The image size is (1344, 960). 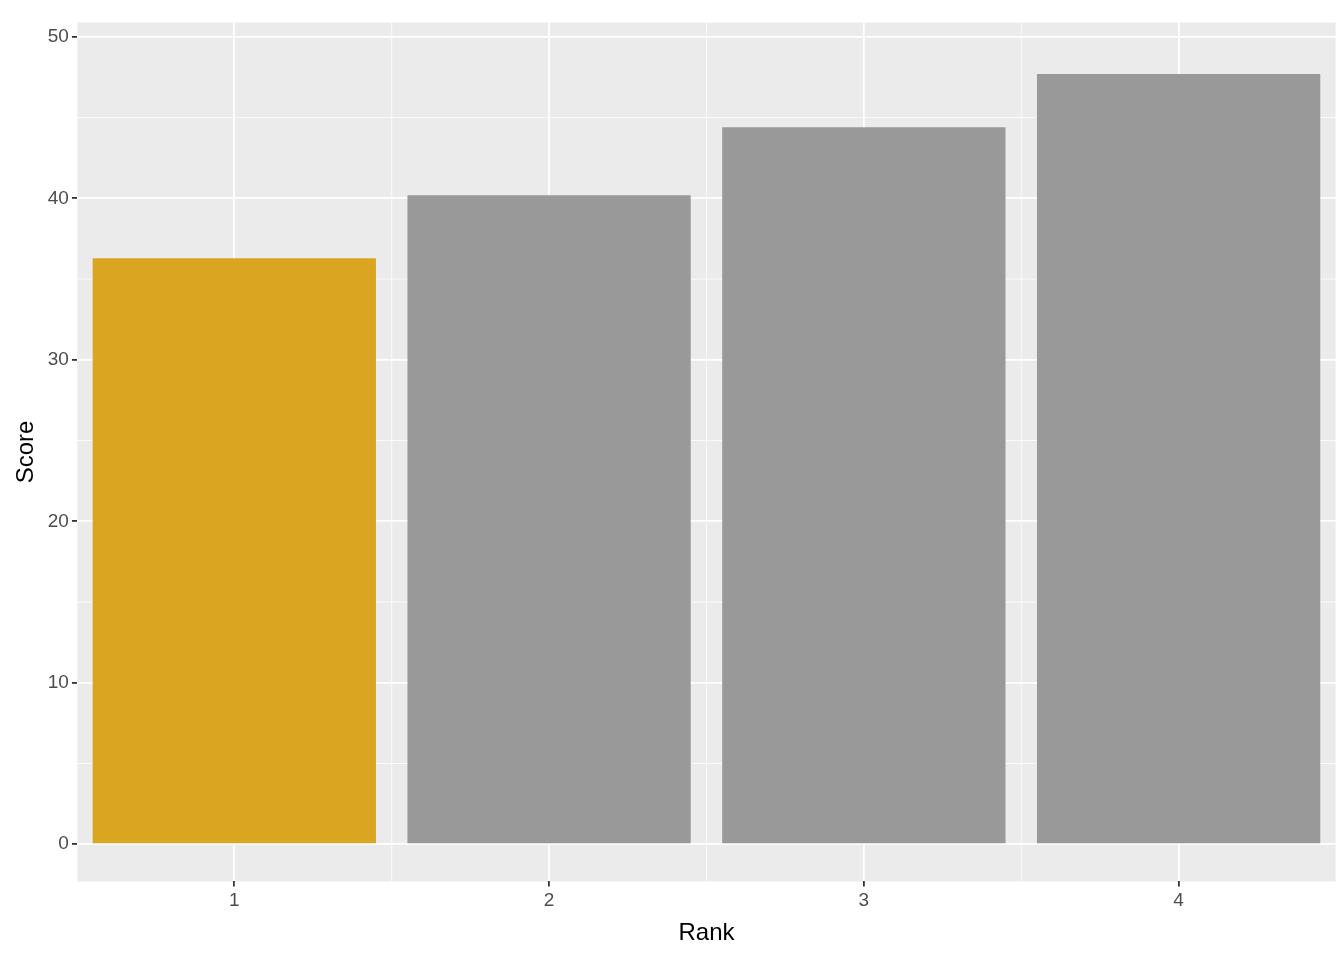 I want to click on y-tick-label: 50, so click(x=58, y=36).